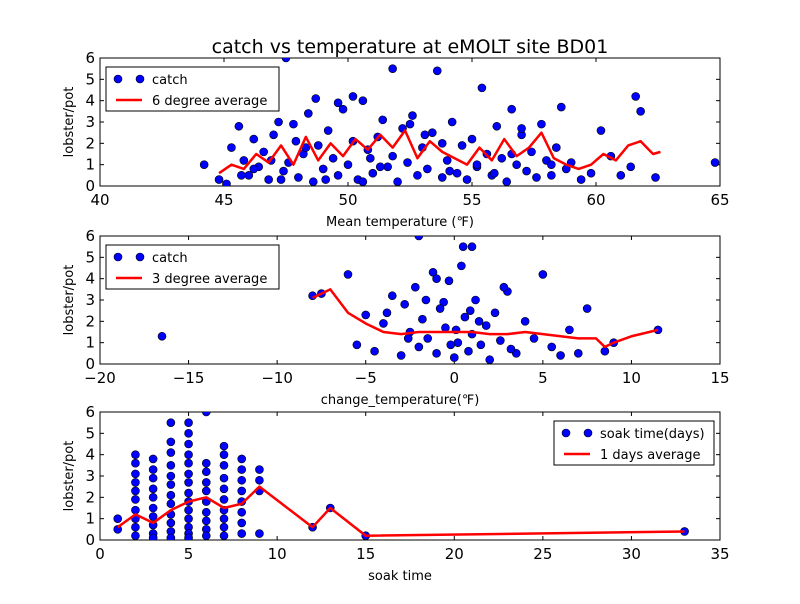 Image resolution: width=800 pixels, height=604 pixels. Describe the element at coordinates (223, 200) in the screenshot. I see `x-tick-label: 45` at that location.